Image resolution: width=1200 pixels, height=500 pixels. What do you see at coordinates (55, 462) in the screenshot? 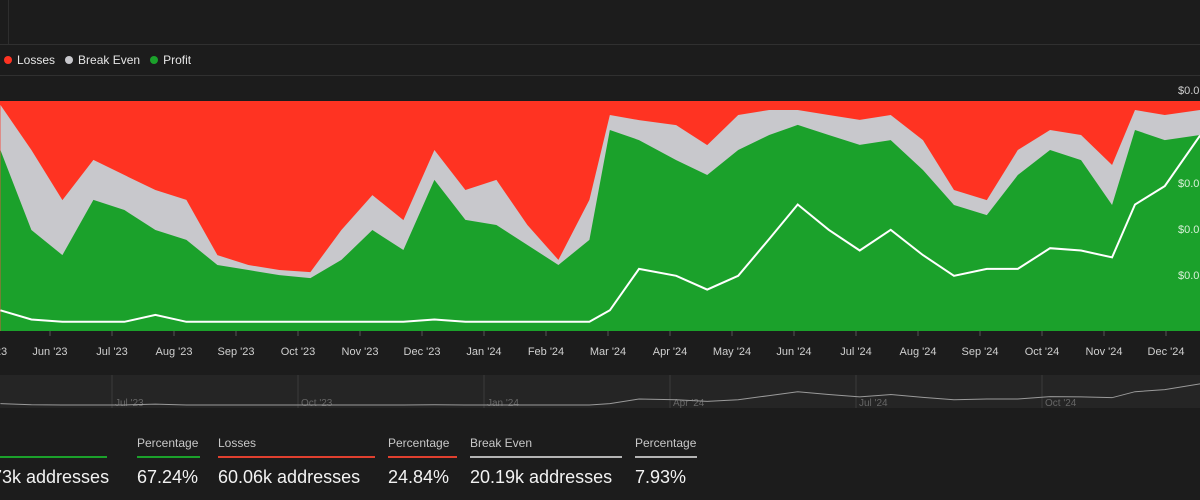
I see `stat-profit-addresses: 73k addresses` at bounding box center [55, 462].